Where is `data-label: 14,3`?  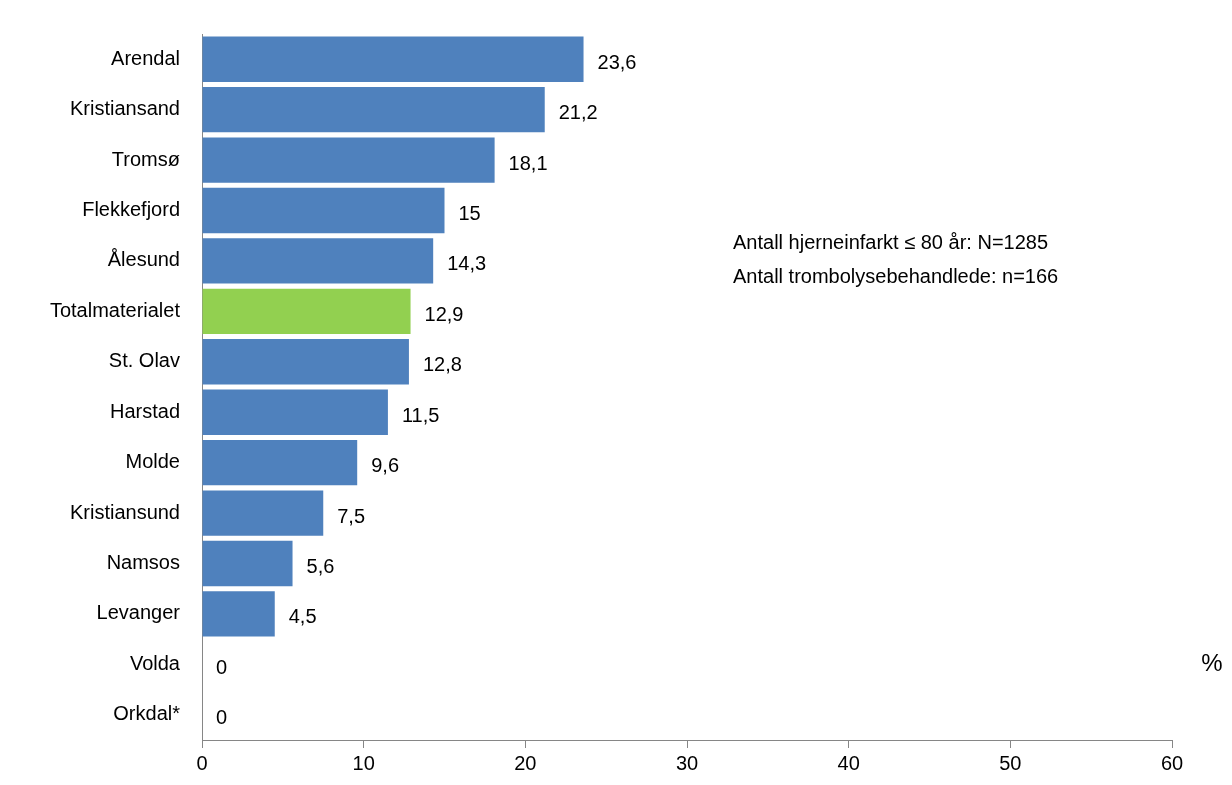
data-label: 14,3 is located at coordinates (467, 263).